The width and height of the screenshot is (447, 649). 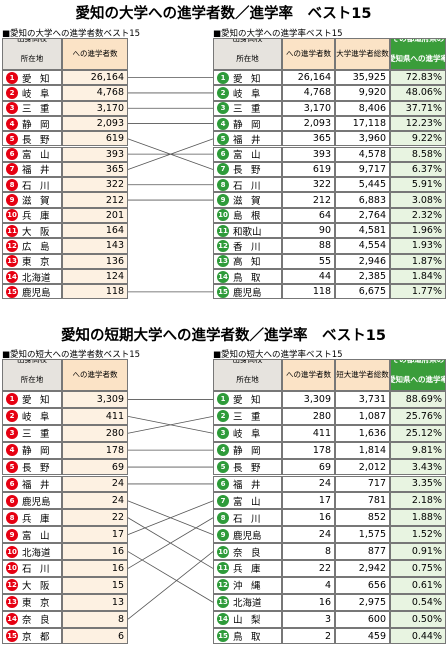 What do you see at coordinates (308, 123) in the screenshot?
I see `value-cell: 2,093` at bounding box center [308, 123].